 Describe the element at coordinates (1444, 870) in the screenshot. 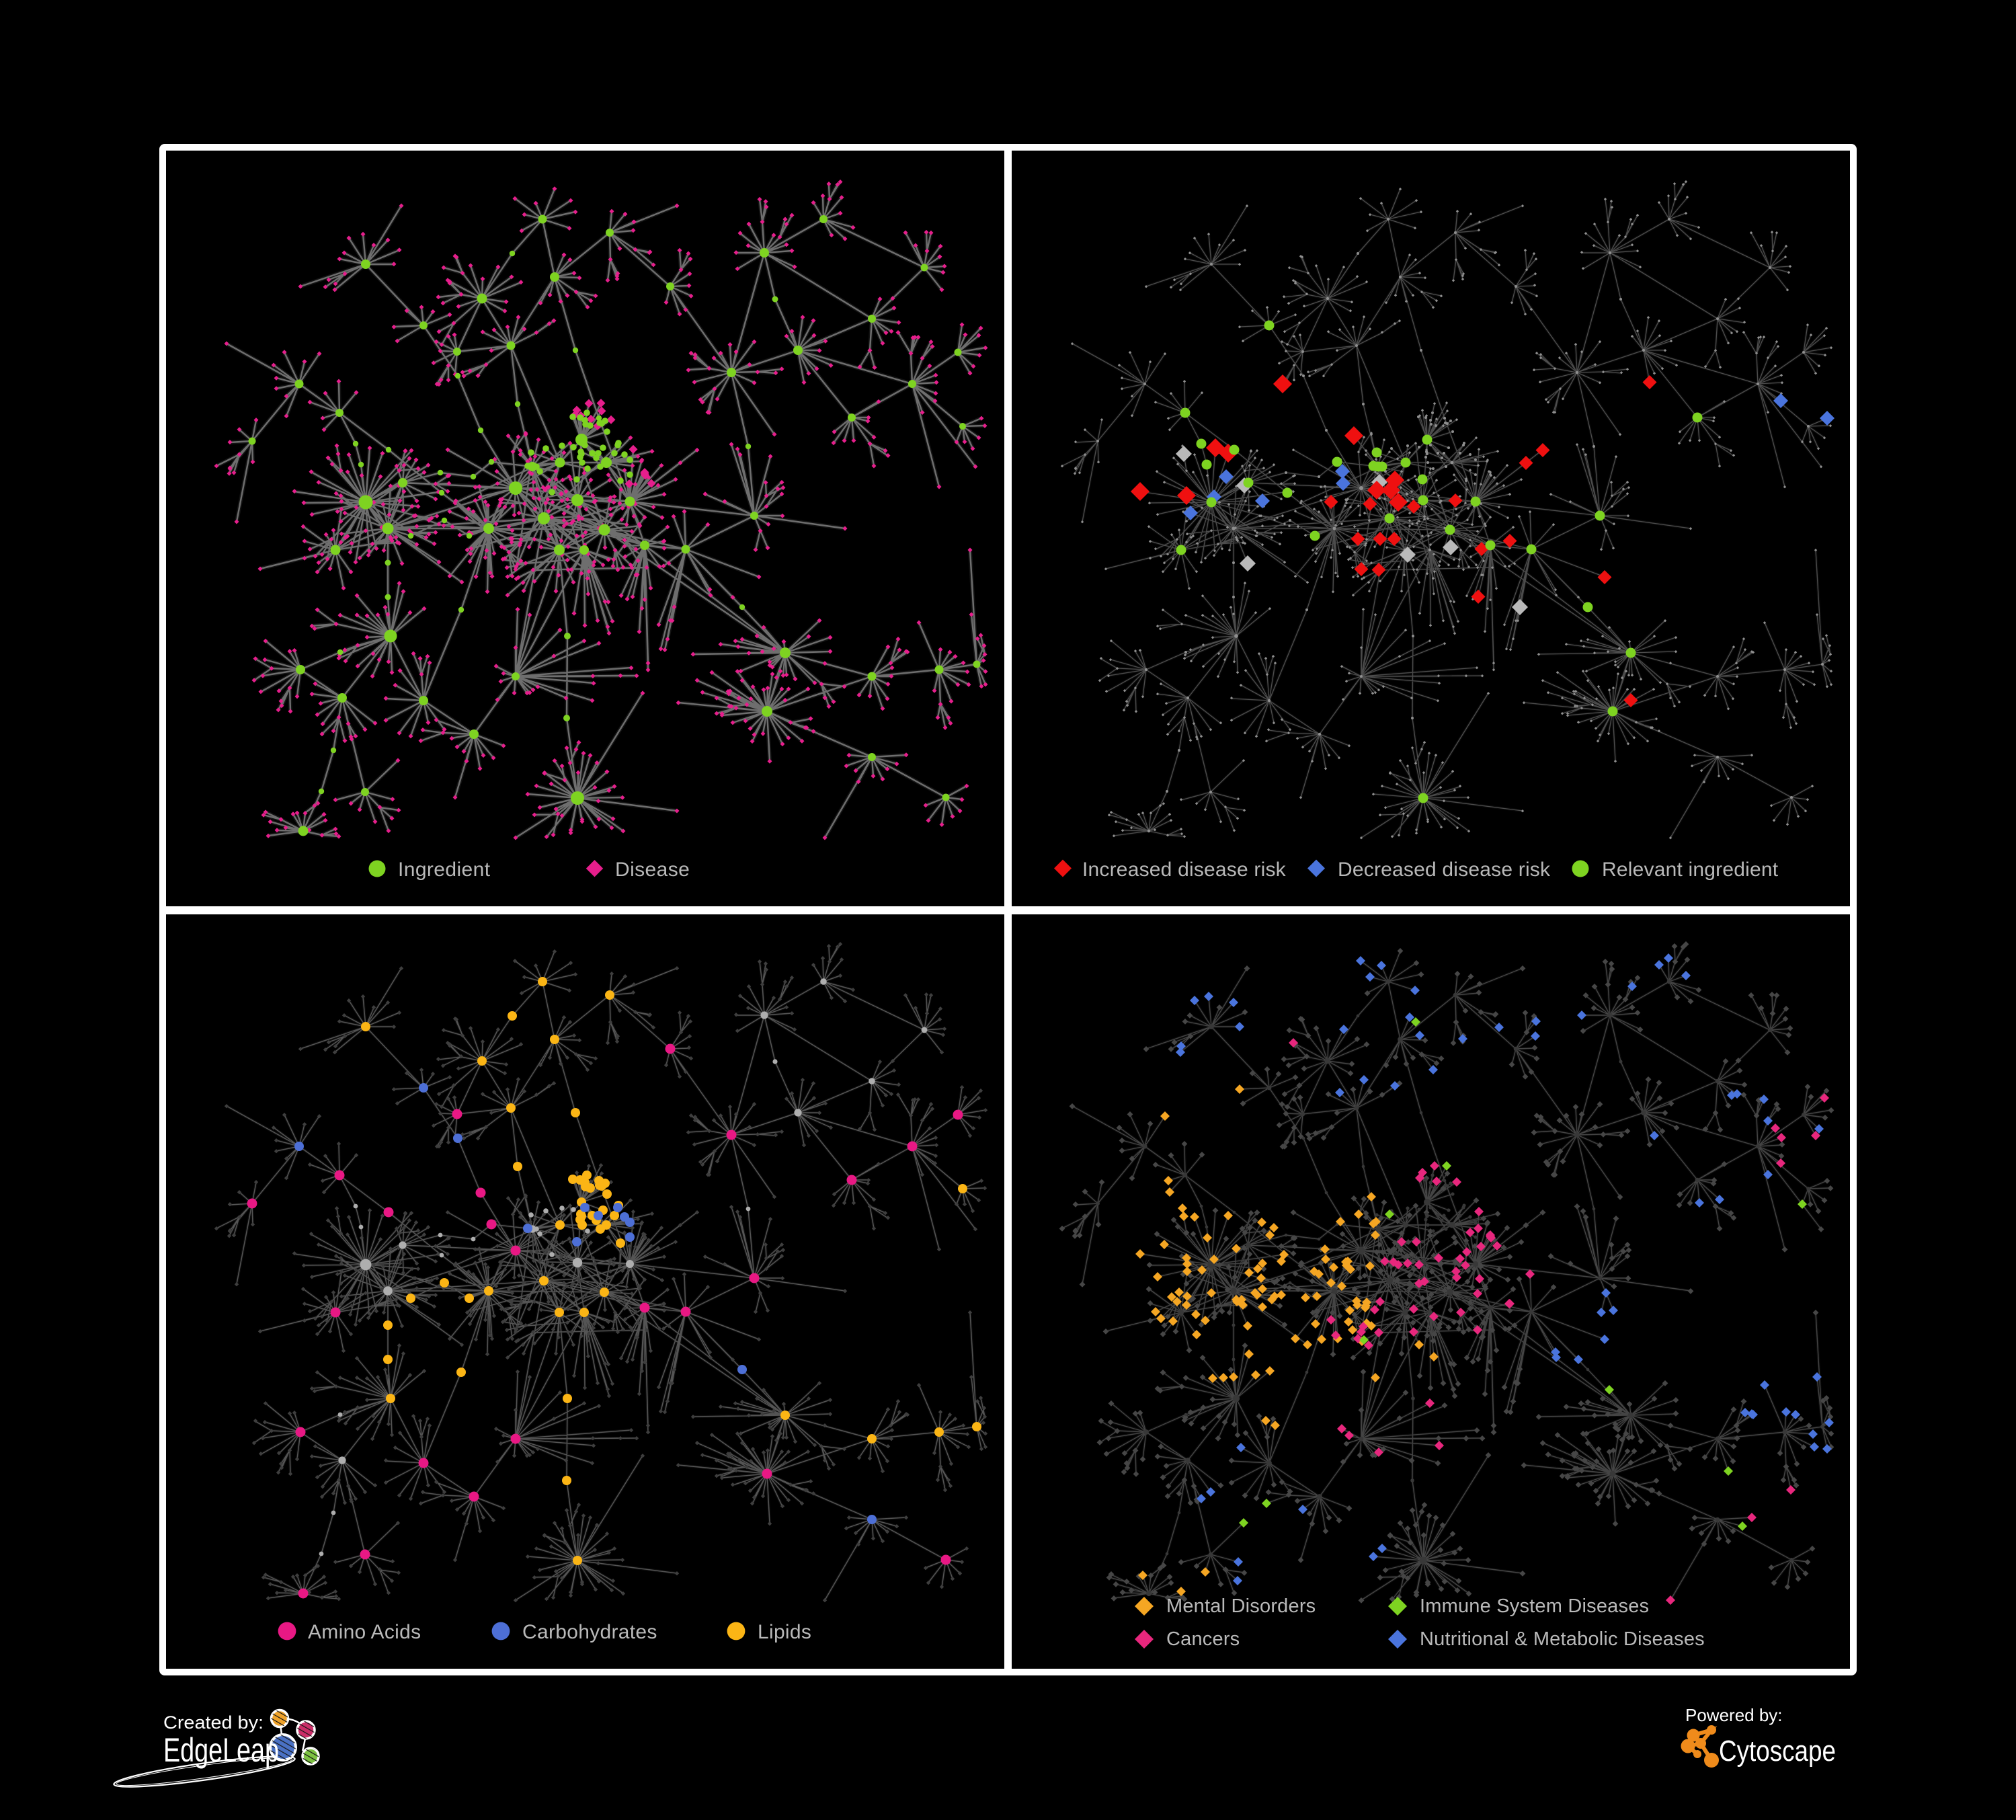

I see `svg-text: Decreased disease risk` at that location.